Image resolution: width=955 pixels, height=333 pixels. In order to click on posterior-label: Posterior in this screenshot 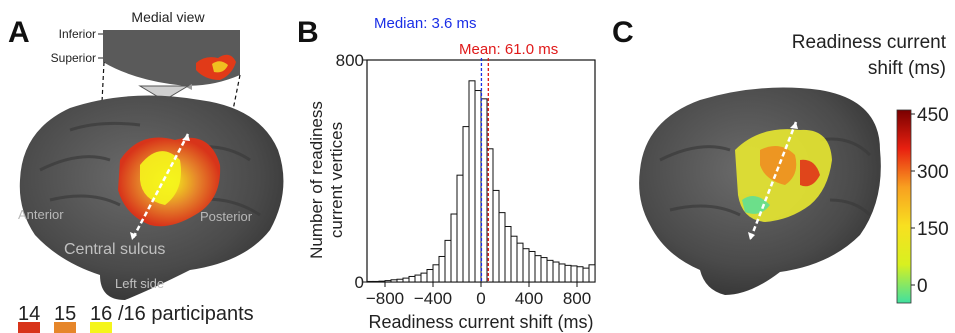, I will do `click(226, 216)`.